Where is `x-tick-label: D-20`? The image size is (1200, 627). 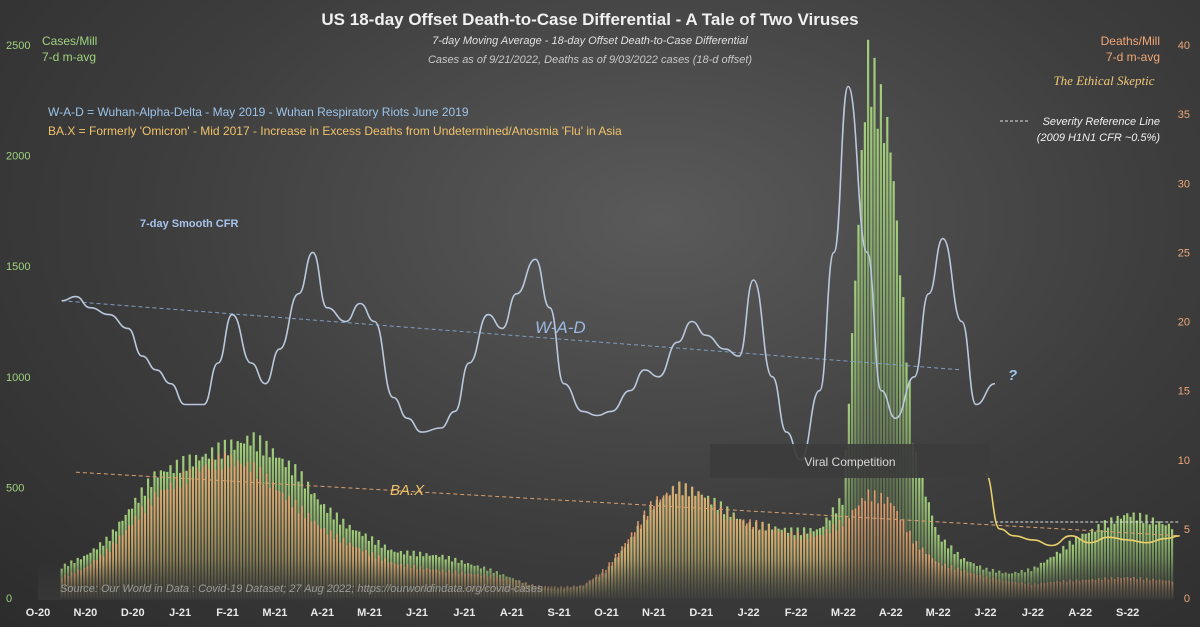 x-tick-label: D-20 is located at coordinates (133, 613).